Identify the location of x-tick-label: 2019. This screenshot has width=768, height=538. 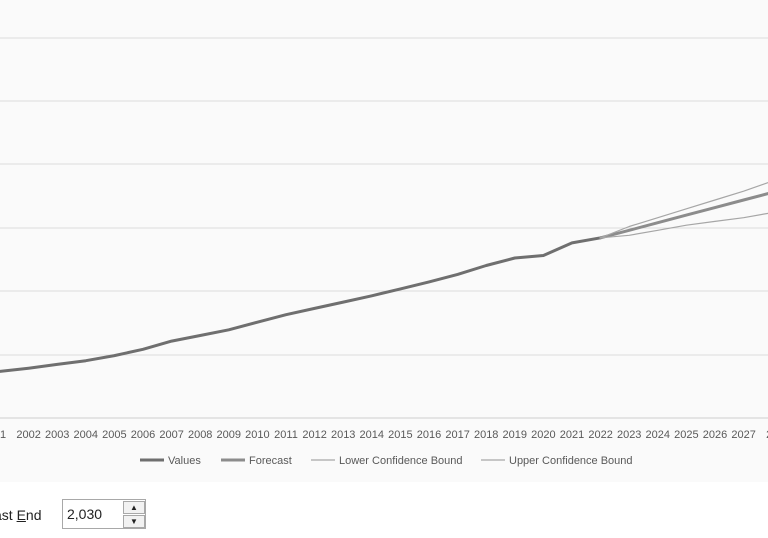
(515, 435).